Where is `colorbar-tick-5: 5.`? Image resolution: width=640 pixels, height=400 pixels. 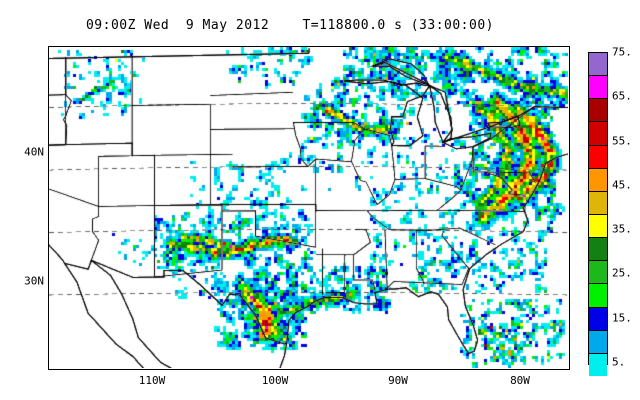 colorbar-tick-5: 5. is located at coordinates (619, 362).